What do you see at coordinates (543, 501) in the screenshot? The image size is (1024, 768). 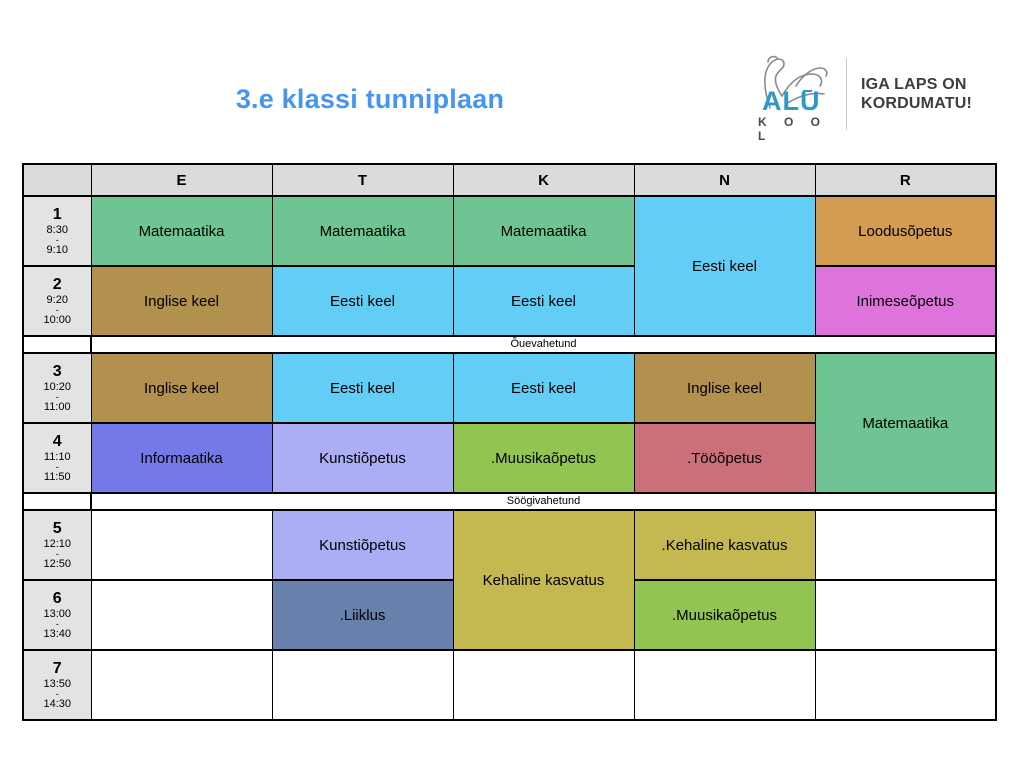 I see `lunch-break-label: Söögivahetund` at bounding box center [543, 501].